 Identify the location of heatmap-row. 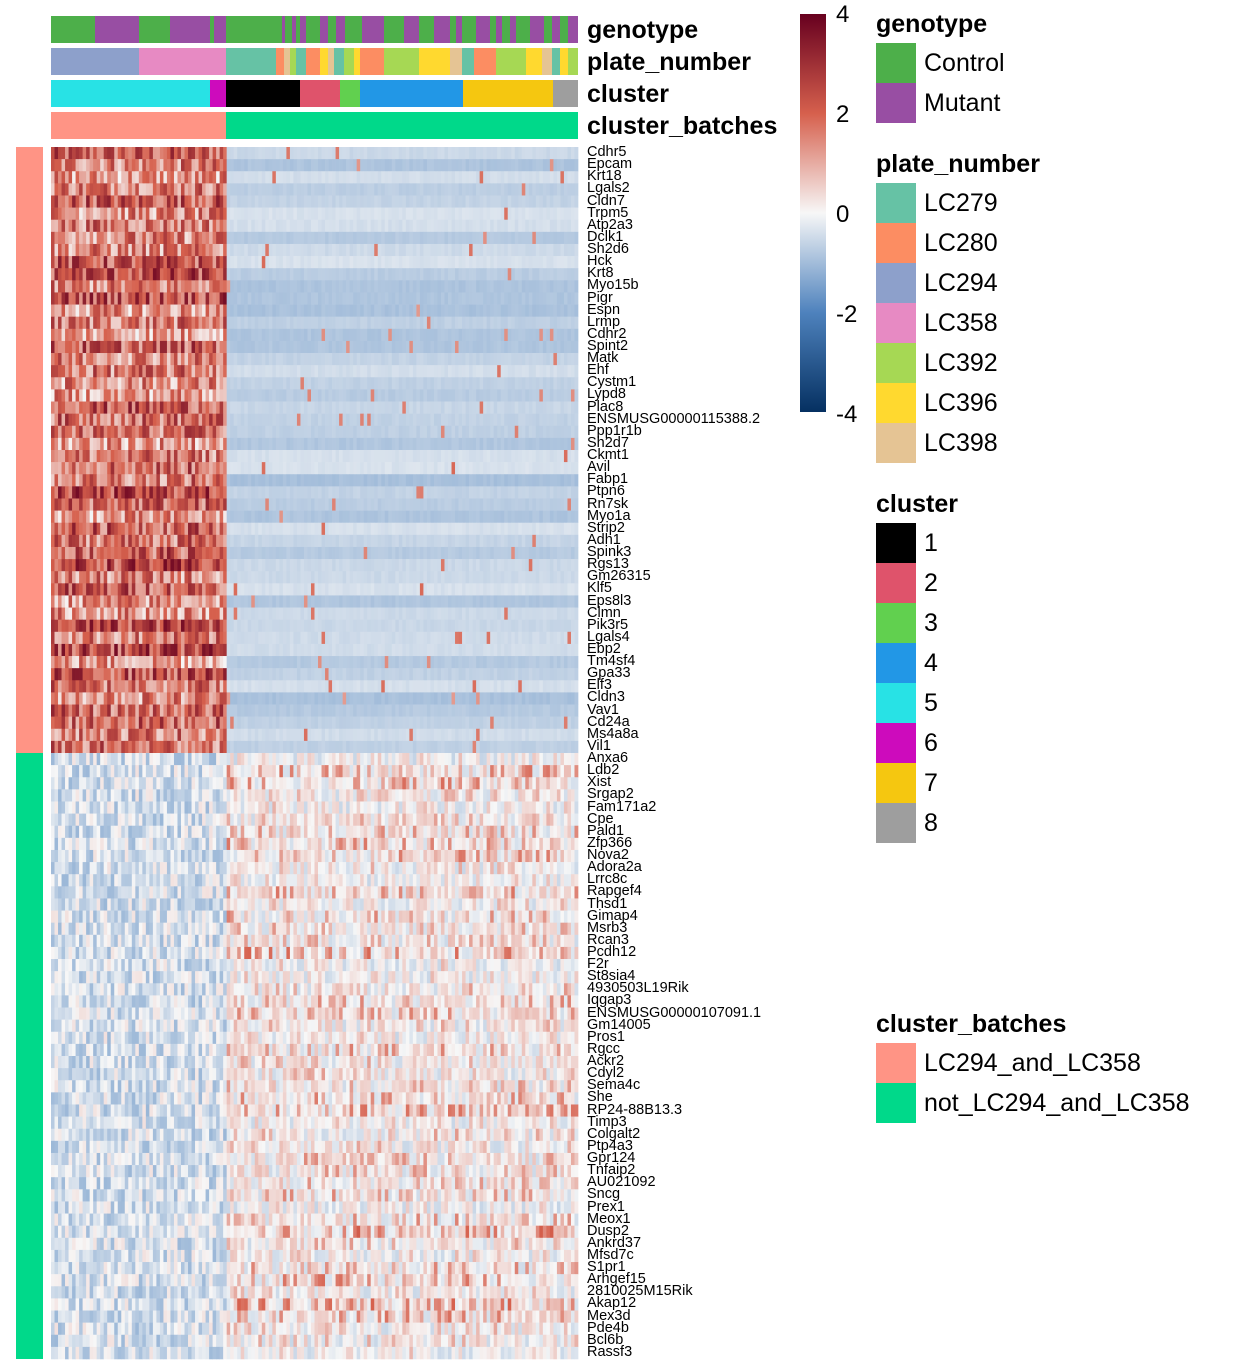
(315, 395).